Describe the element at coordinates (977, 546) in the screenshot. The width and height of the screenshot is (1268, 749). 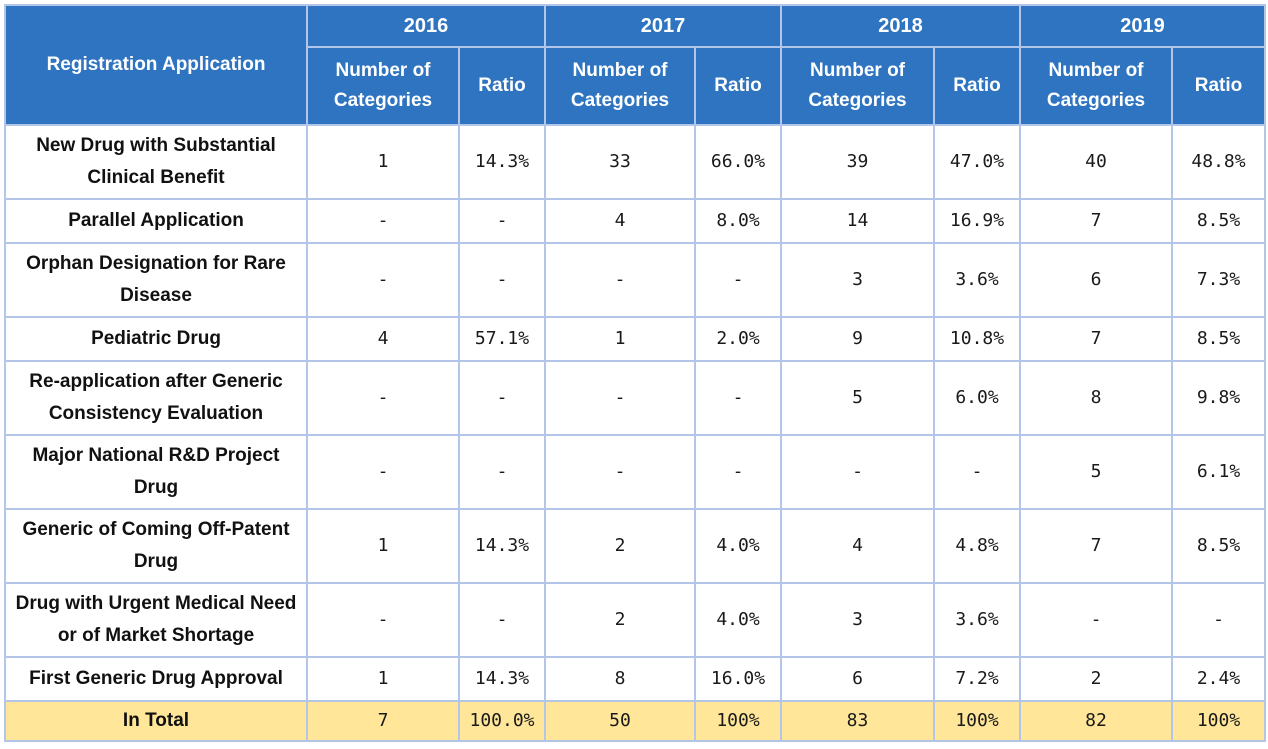
I see `ratio-cell-2018: 4.8%` at that location.